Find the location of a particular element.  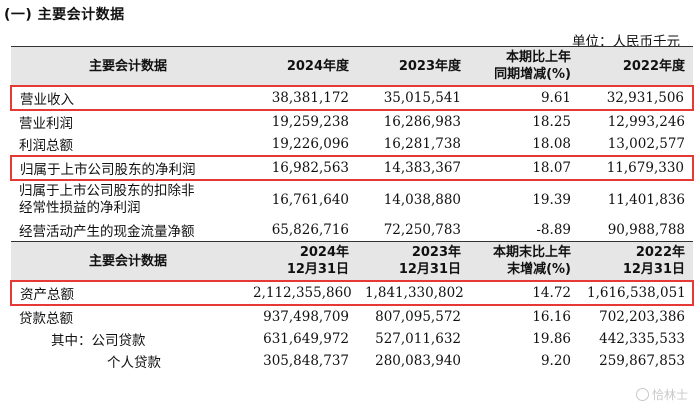

table-header-yearend-cell: 2022年 12月31日 is located at coordinates (636, 261).